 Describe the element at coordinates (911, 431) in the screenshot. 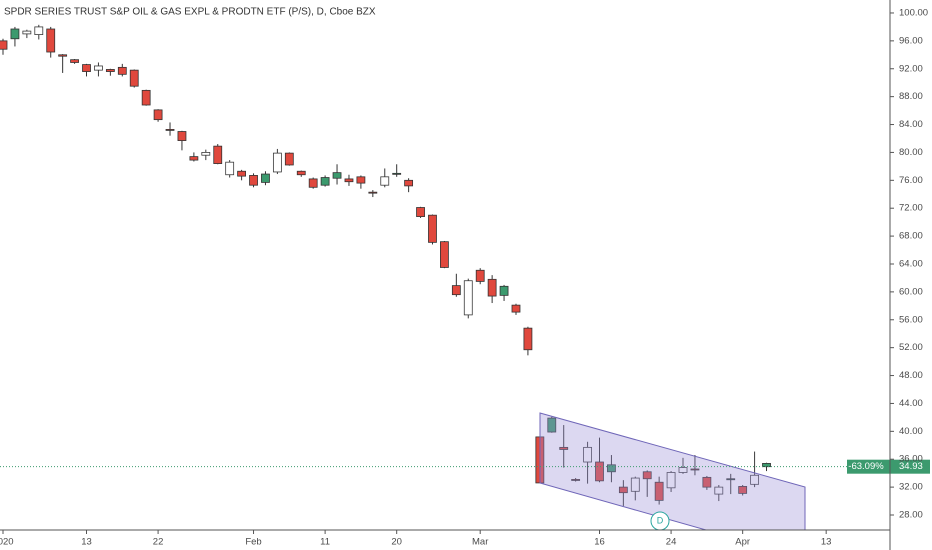

I see `y-tick-label: 40.00` at that location.